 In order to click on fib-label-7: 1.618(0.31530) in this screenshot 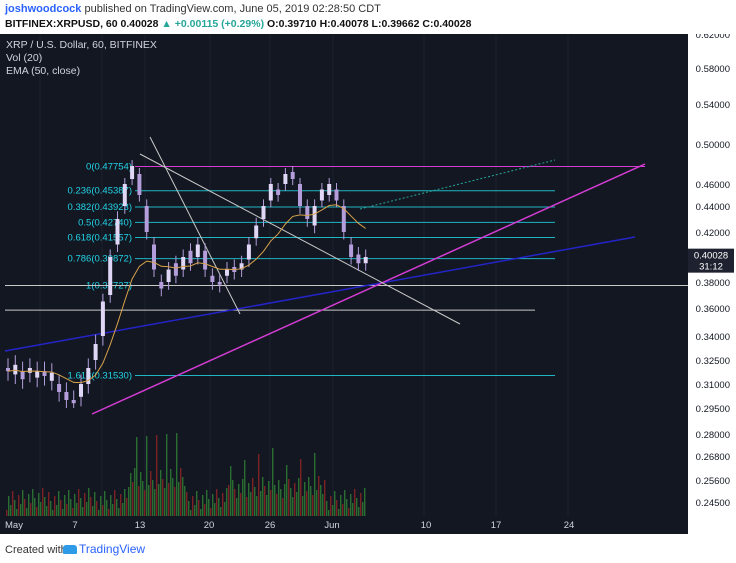, I will do `click(100, 376)`.